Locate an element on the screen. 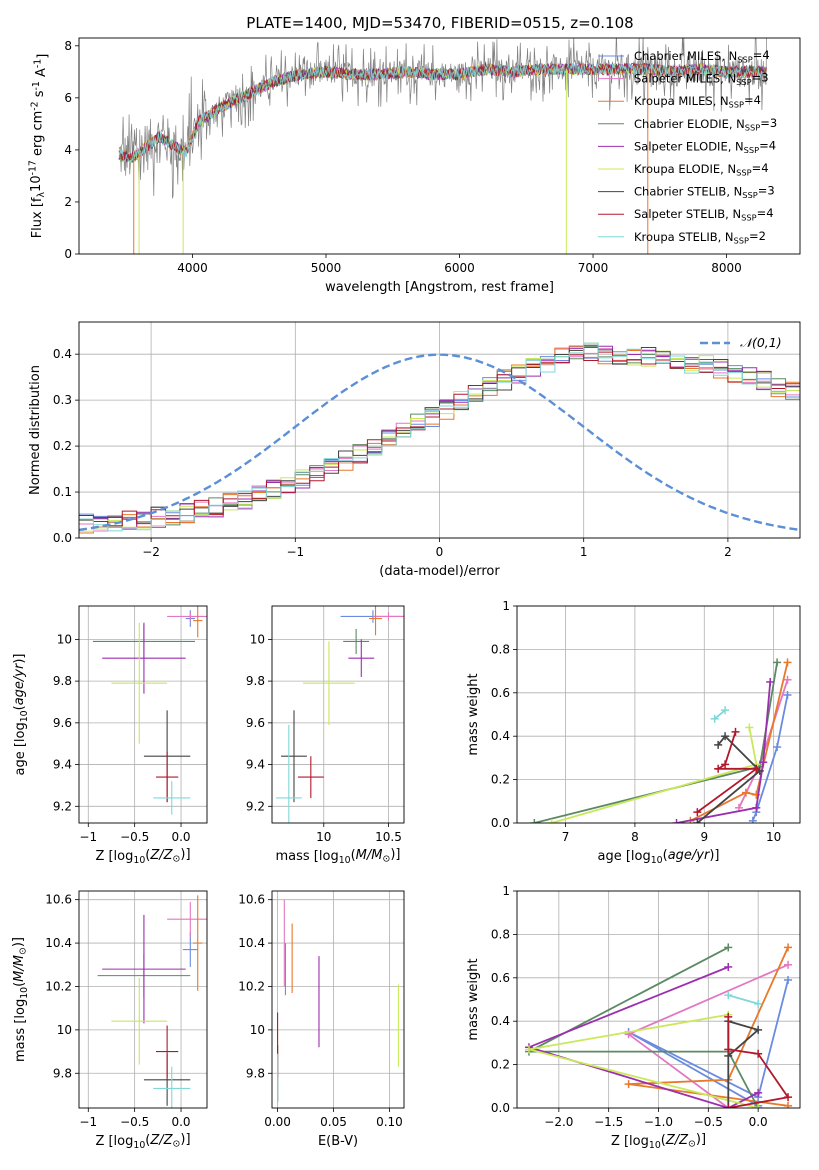  y-tick-label: 9.2 is located at coordinates (62, 806).